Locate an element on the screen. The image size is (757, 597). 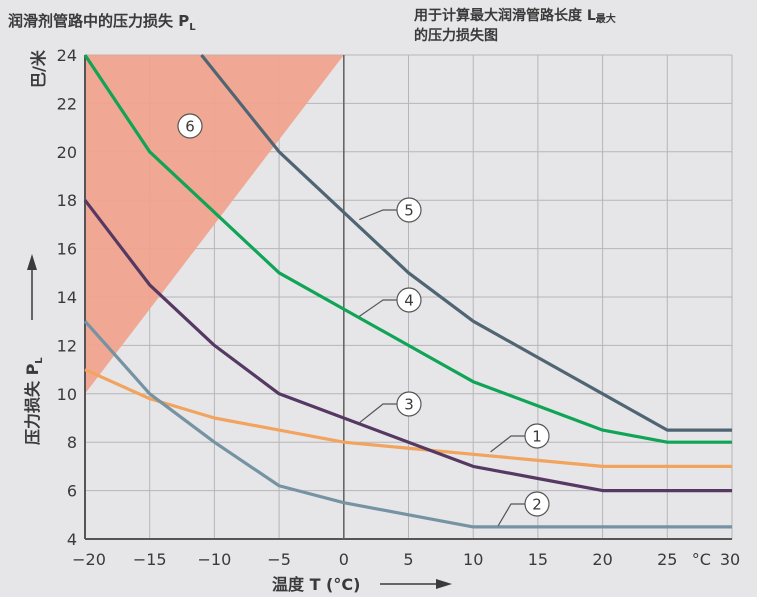
x-tick-label: −5 is located at coordinates (279, 559).